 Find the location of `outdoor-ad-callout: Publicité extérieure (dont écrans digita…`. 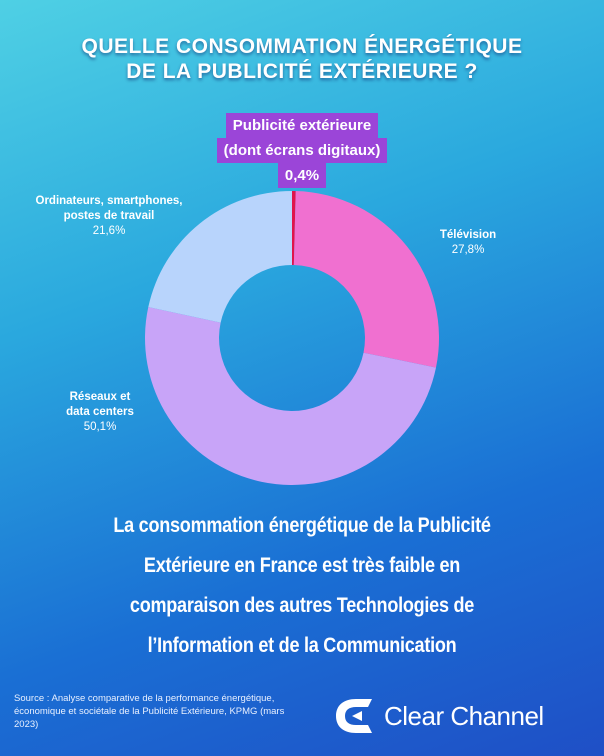

outdoor-ad-callout: Publicité extérieure (dont écrans digita… is located at coordinates (302, 150).